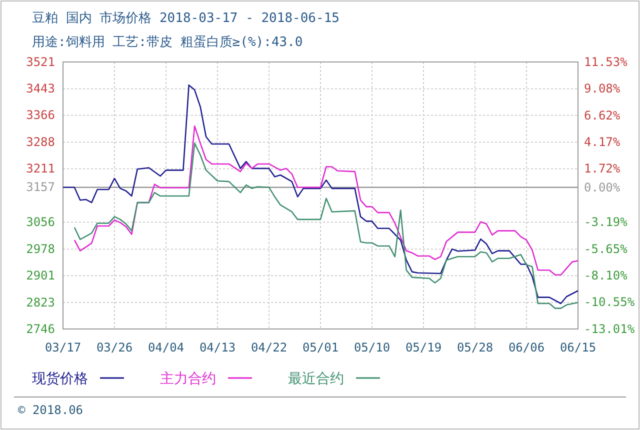  I want to click on x-tick-label: 04/22, so click(269, 347).